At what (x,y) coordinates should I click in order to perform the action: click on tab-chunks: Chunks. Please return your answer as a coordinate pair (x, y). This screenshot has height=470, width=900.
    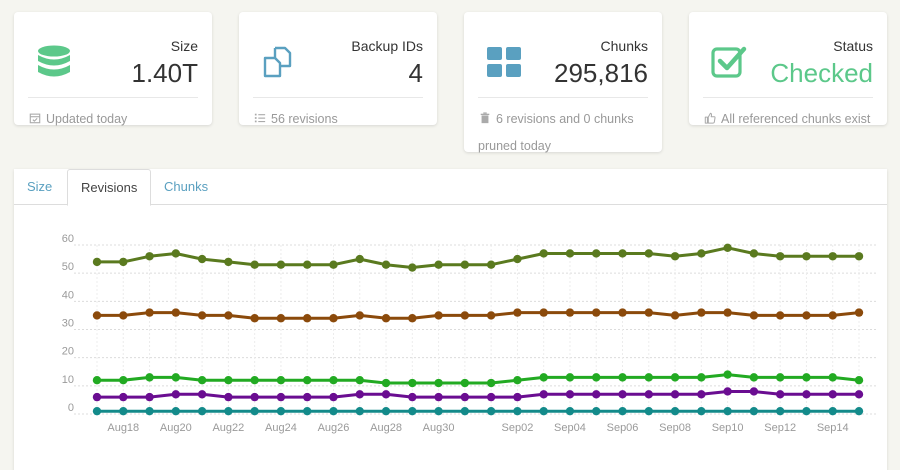
    Looking at the image, I should click on (186, 186).